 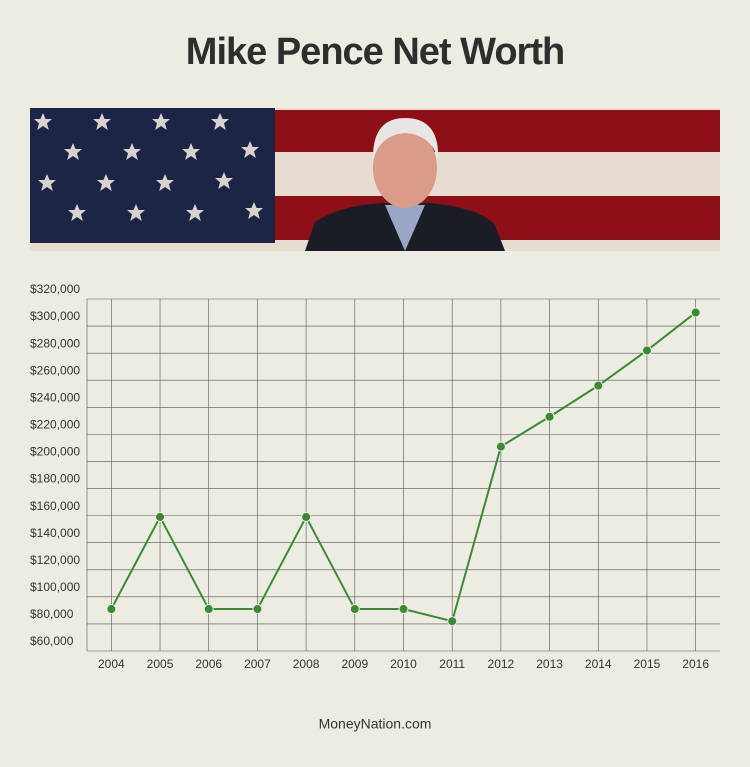 I want to click on y-tick-label: $180,000, so click(x=55, y=479).